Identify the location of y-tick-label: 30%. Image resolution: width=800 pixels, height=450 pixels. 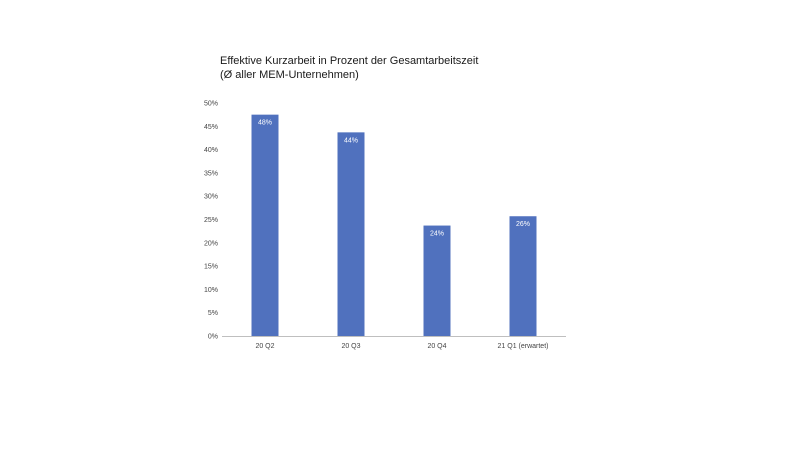
(211, 197).